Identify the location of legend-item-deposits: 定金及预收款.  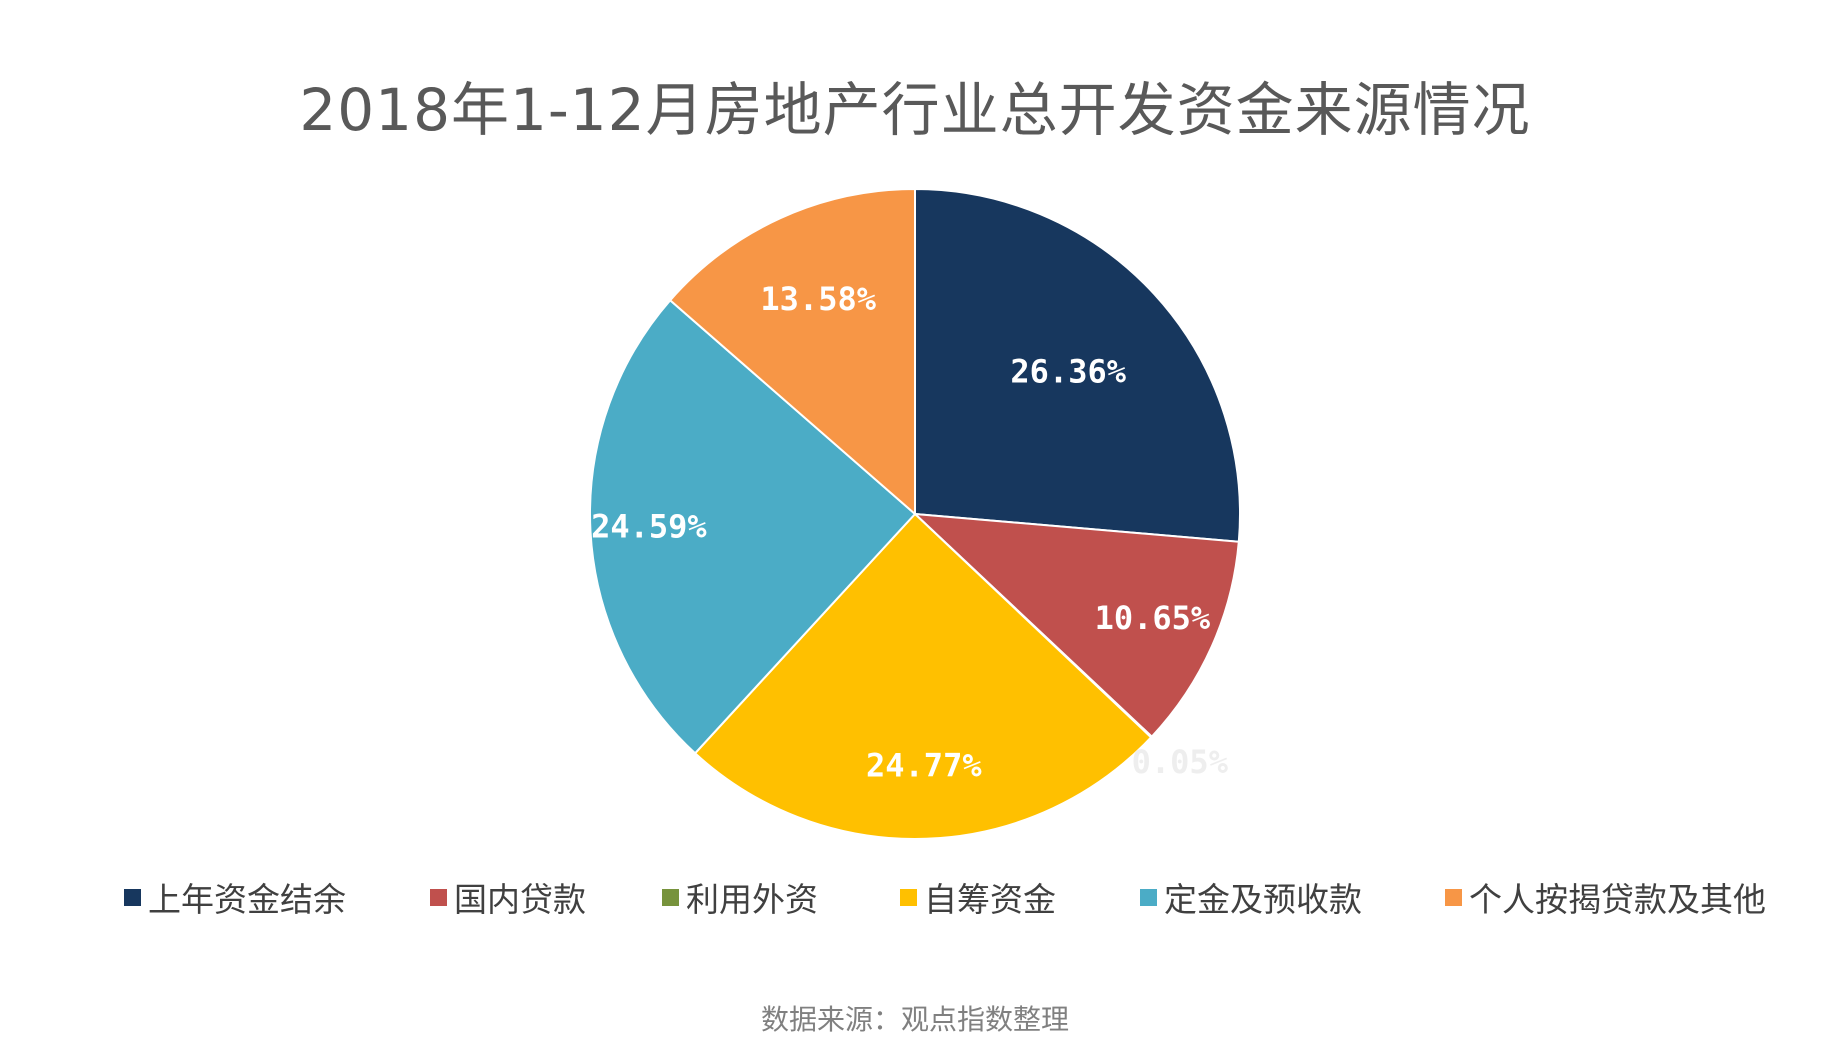
(1251, 897).